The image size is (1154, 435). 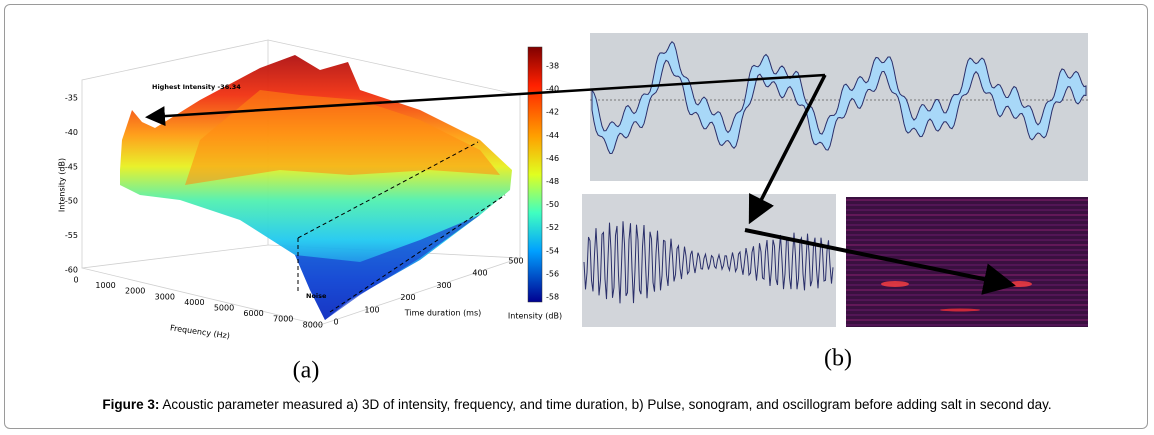 I want to click on y-tick-label: 300, so click(x=443, y=285).